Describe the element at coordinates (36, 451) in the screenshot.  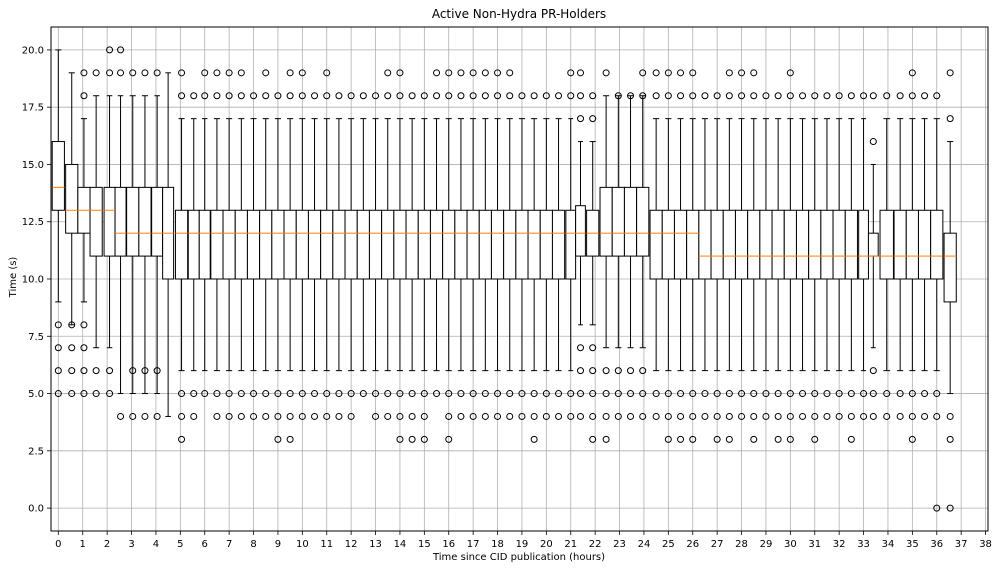
I see `y-tick-label: 2.5` at that location.